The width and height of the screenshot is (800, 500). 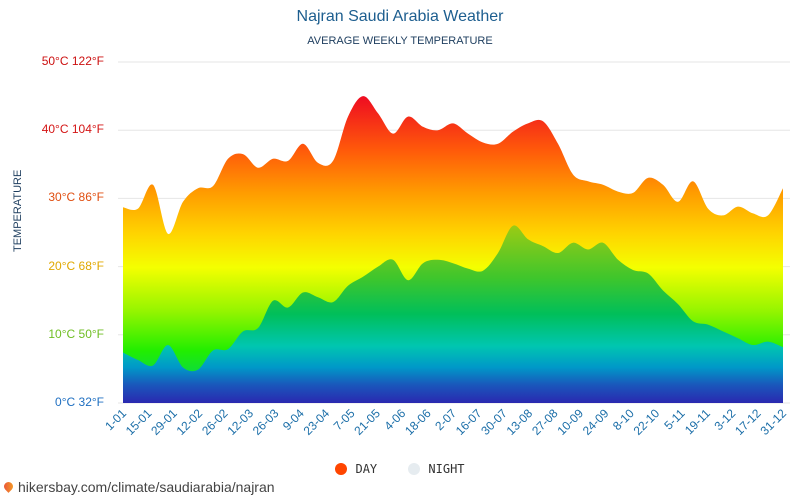 I want to click on source-url: hikersbay.com/climate/saudiarabia/najran, so click(x=146, y=487).